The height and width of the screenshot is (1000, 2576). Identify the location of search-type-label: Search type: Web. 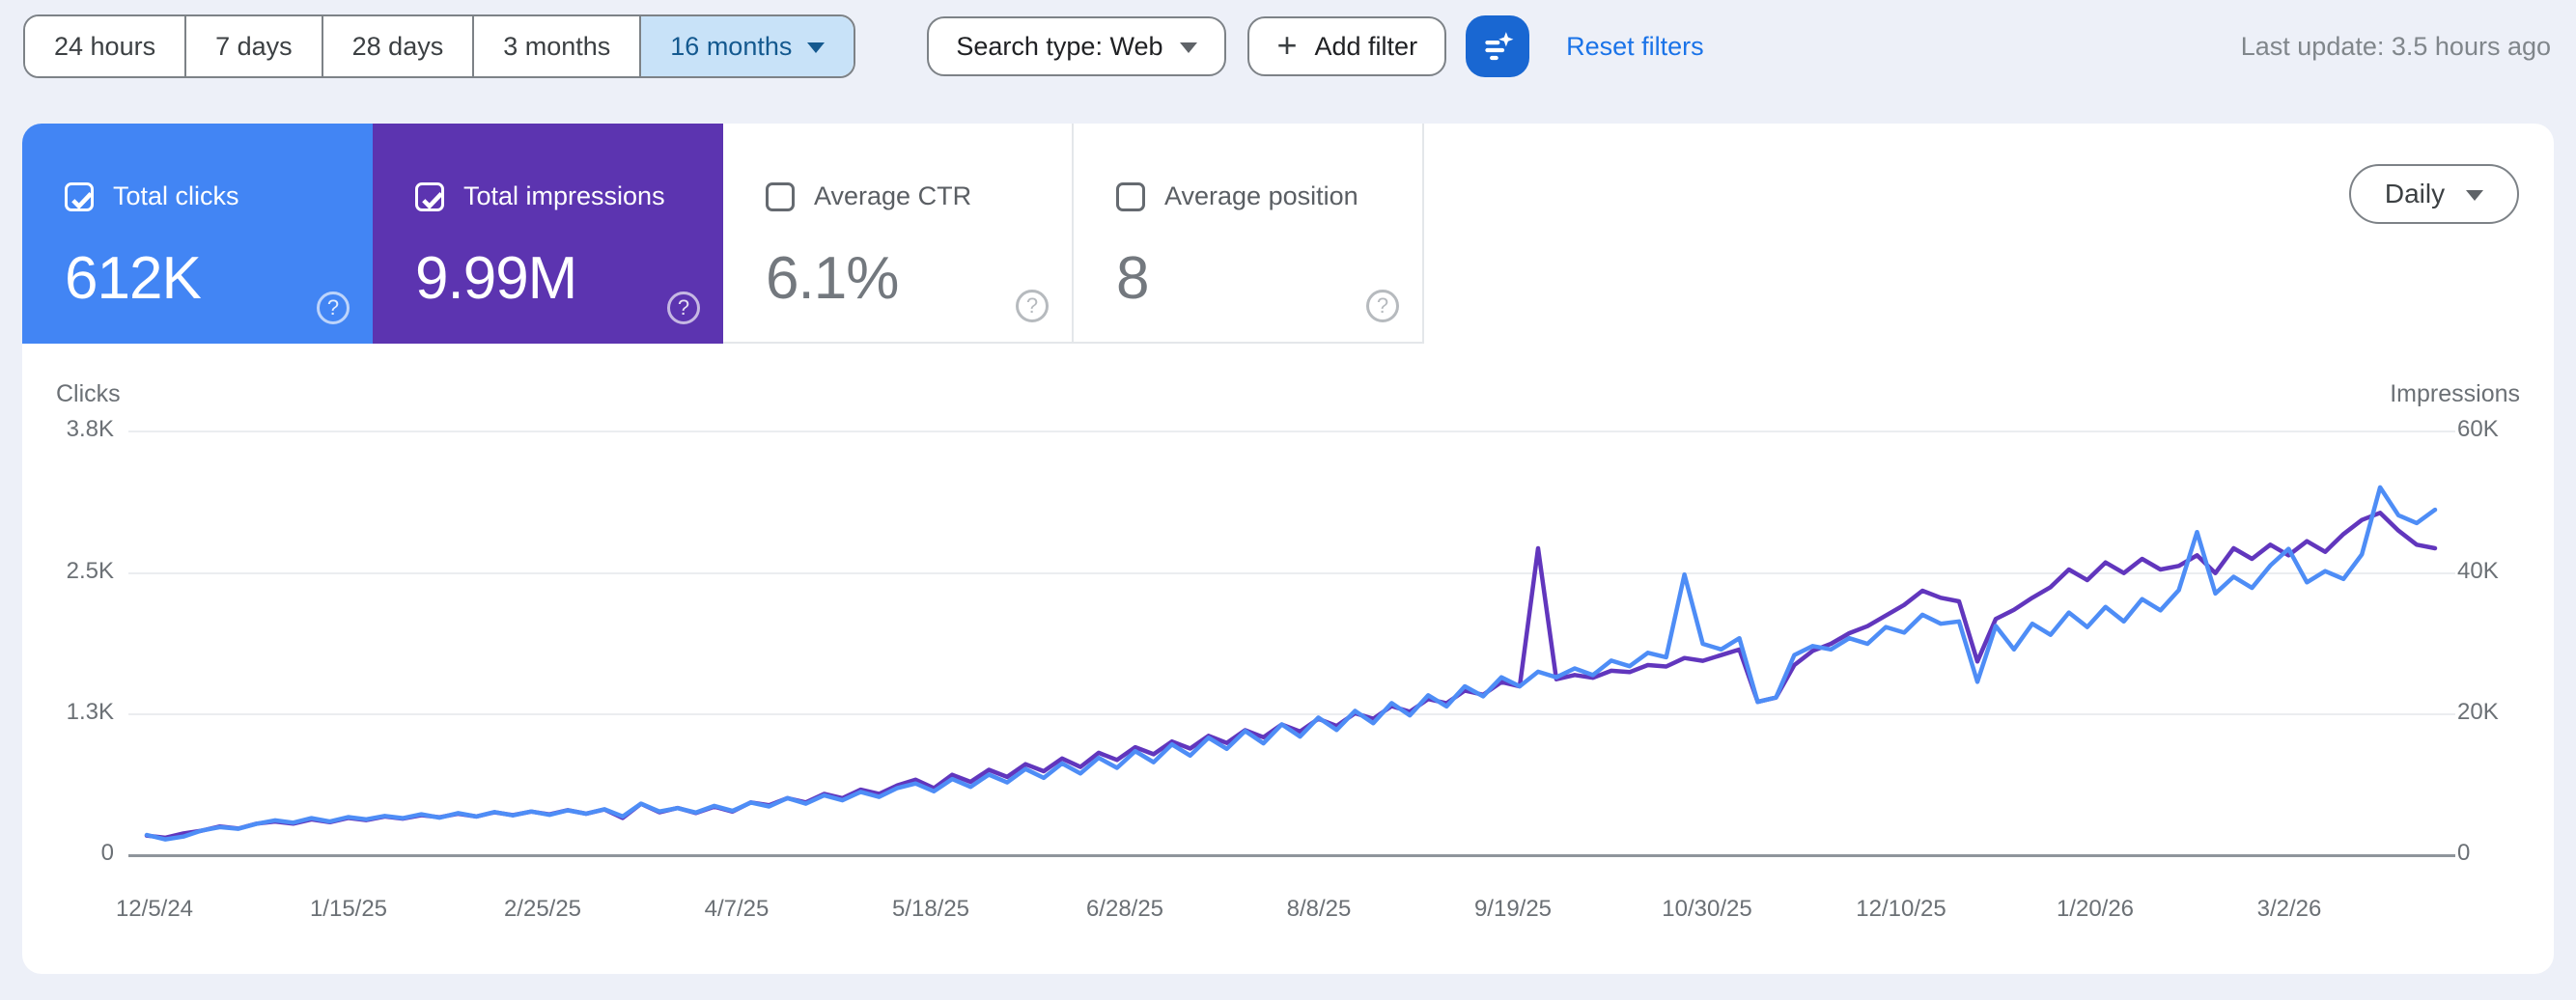
(1059, 46).